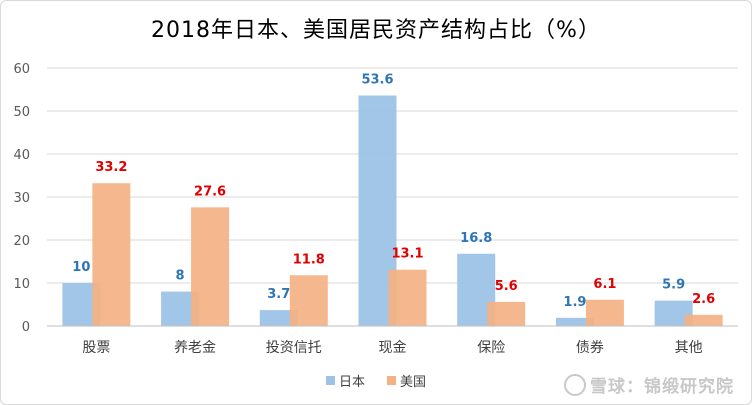 This screenshot has height=405, width=752. Describe the element at coordinates (26, 327) in the screenshot. I see `y-tick-label: 0` at that location.